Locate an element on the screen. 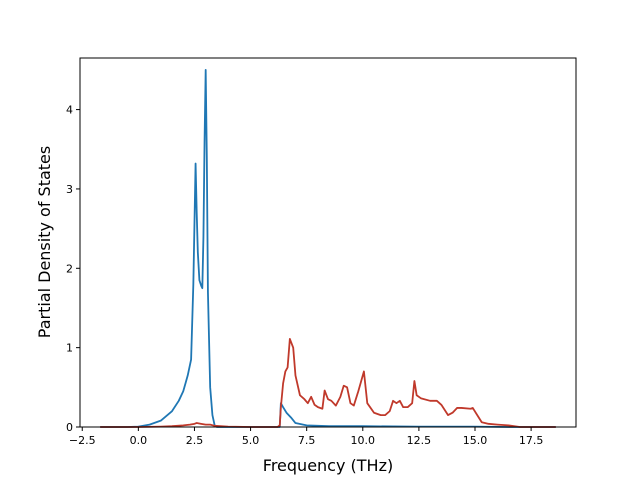  y-tick-label: 4 is located at coordinates (69, 110).